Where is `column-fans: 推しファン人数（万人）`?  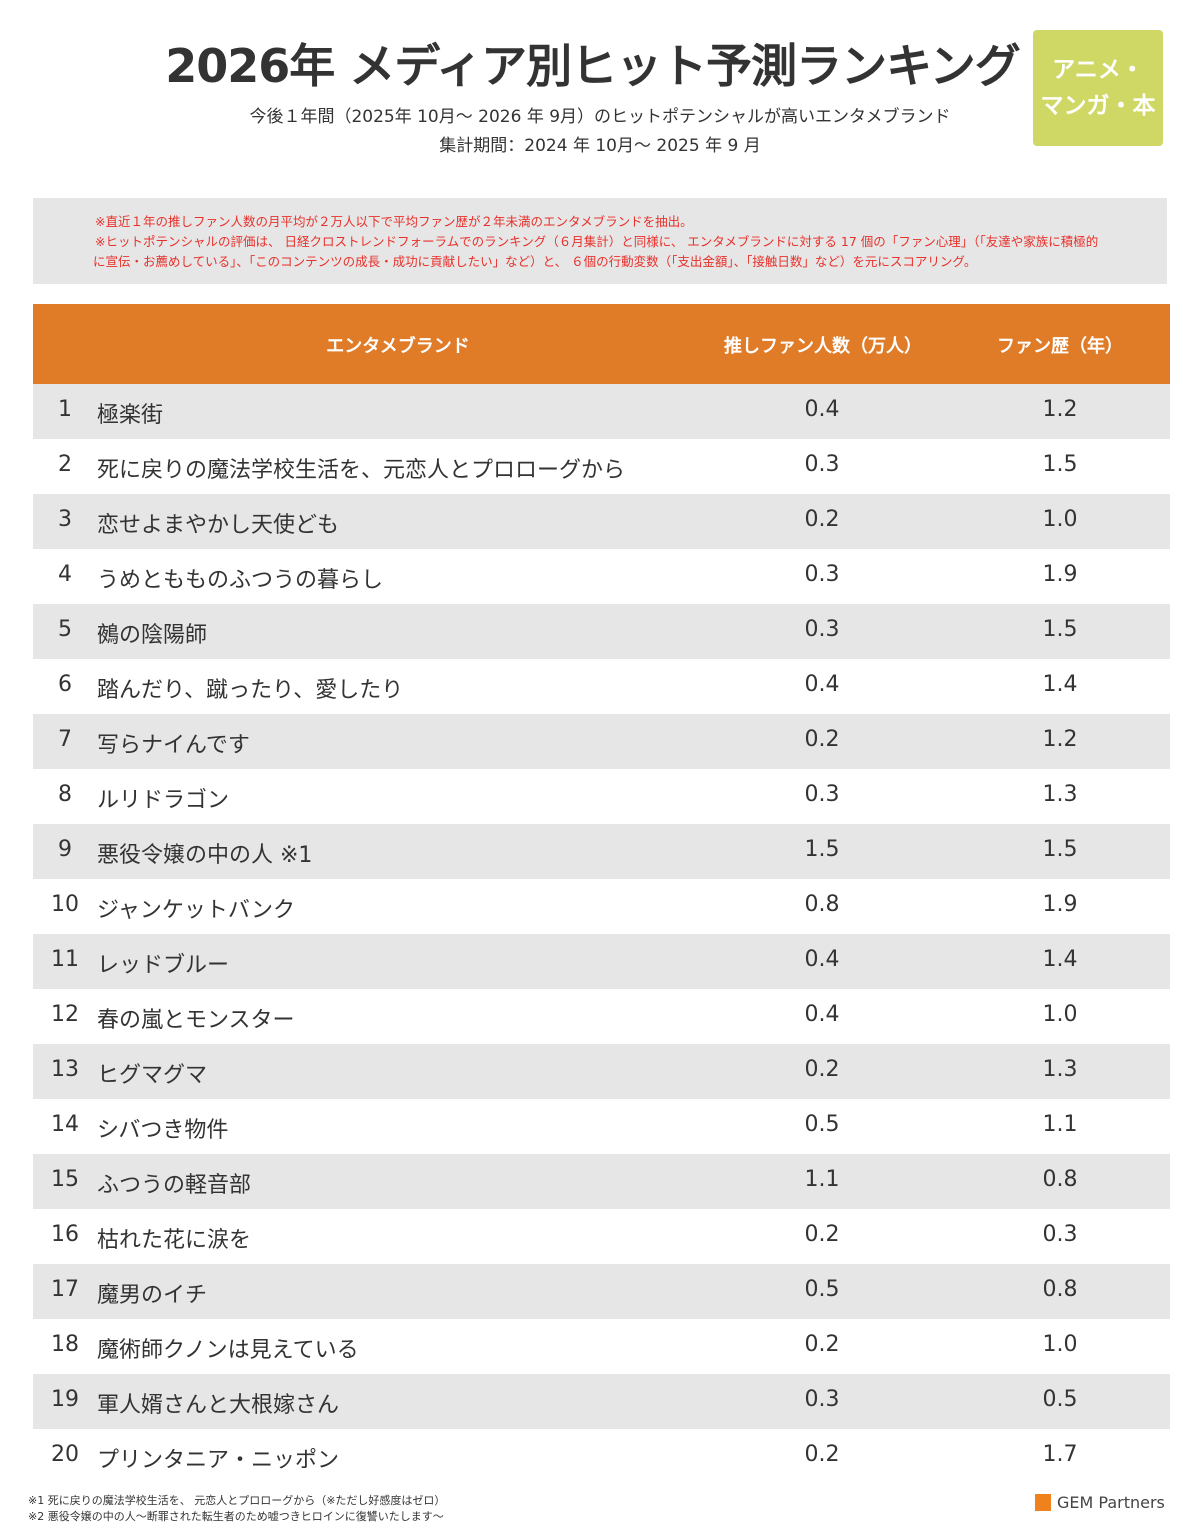
column-fans: 推しファン人数（万人） is located at coordinates (823, 346).